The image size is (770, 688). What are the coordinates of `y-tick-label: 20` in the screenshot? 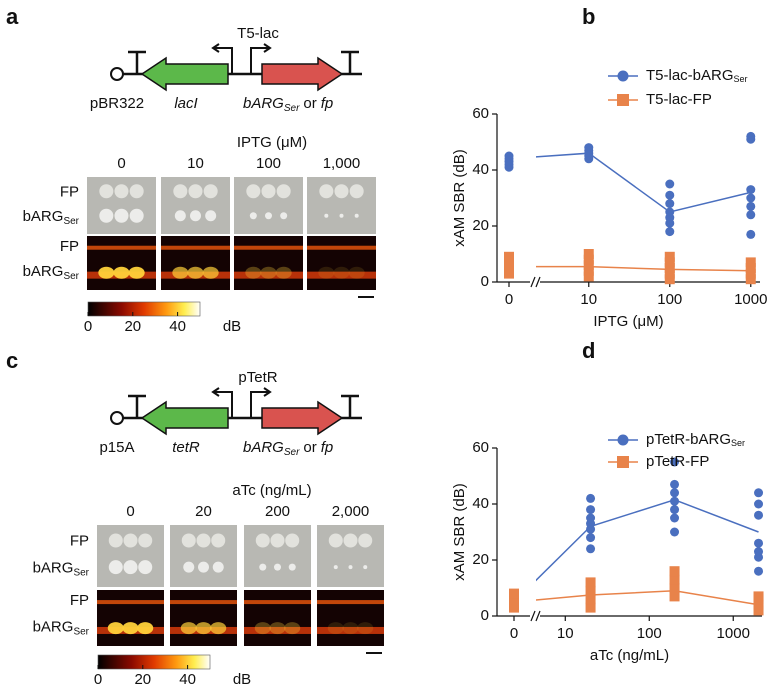 It's located at (480, 559).